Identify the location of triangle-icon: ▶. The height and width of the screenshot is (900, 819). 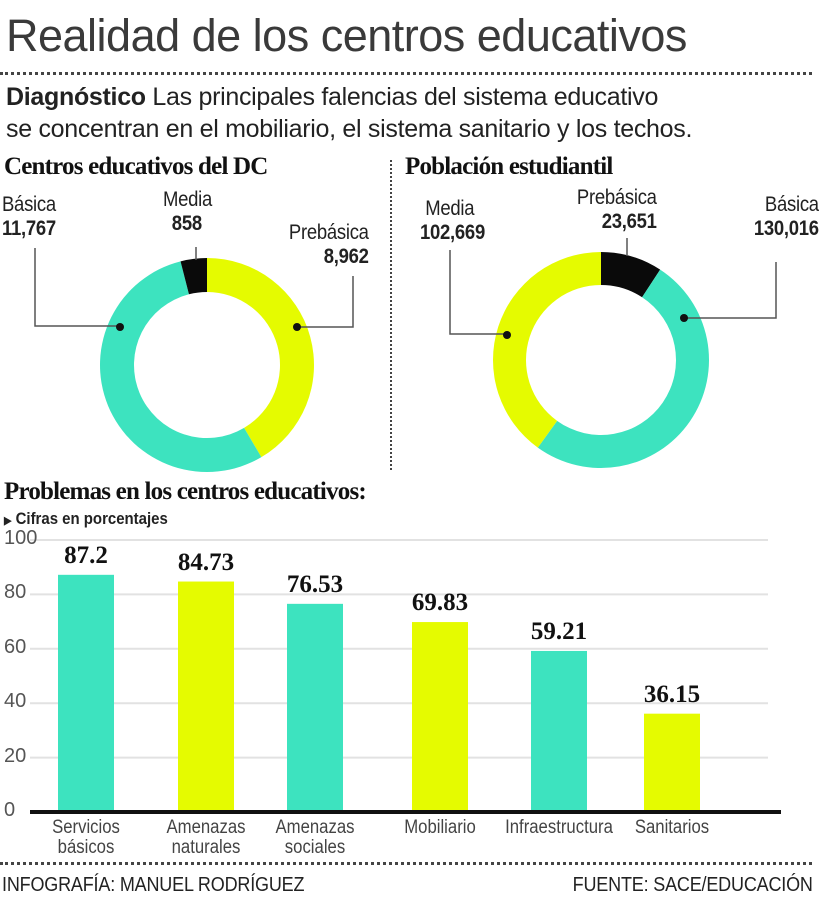
(8, 521).